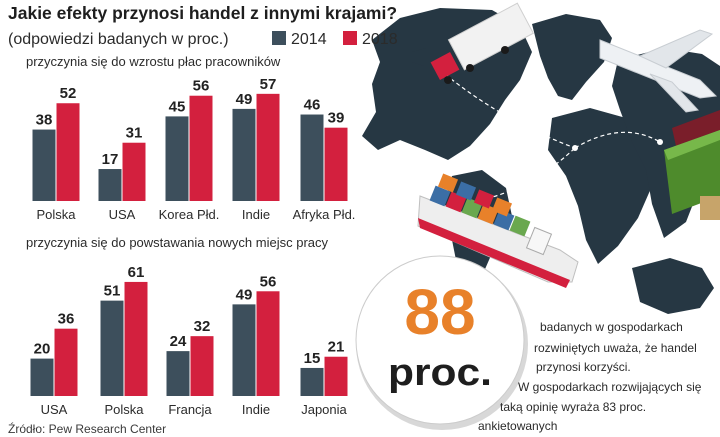 Image resolution: width=720 pixels, height=437 pixels. What do you see at coordinates (244, 350) in the screenshot?
I see `bar-2-3-2014` at bounding box center [244, 350].